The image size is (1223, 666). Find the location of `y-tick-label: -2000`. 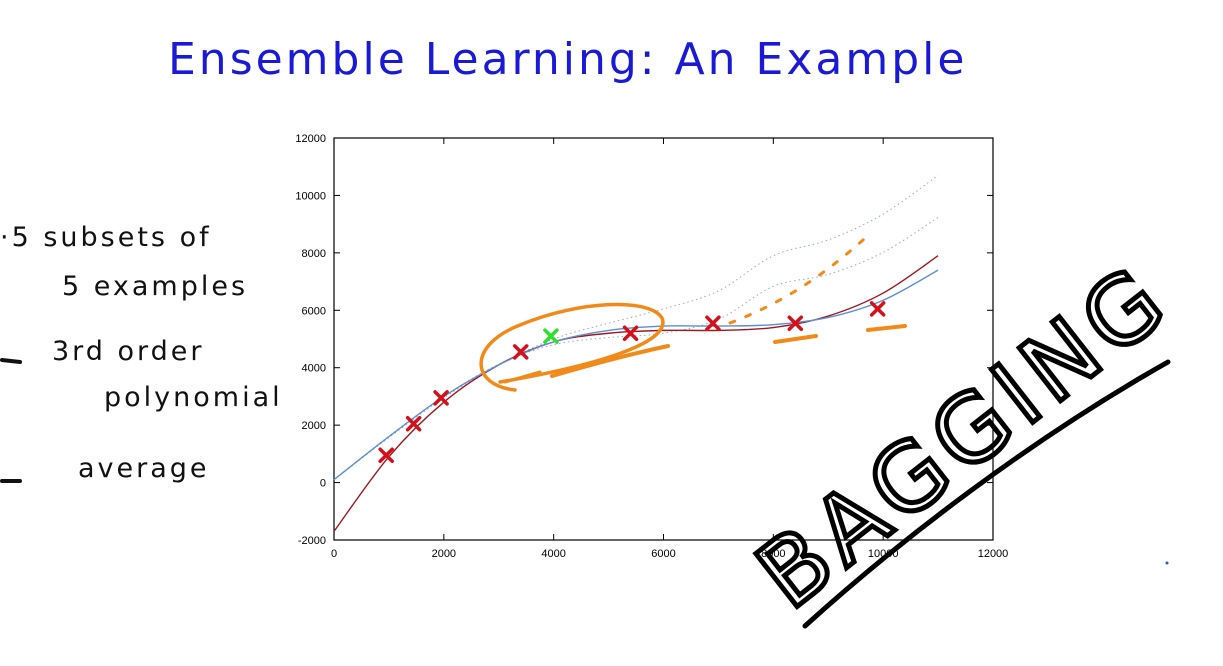

y-tick-label: -2000 is located at coordinates (312, 541).